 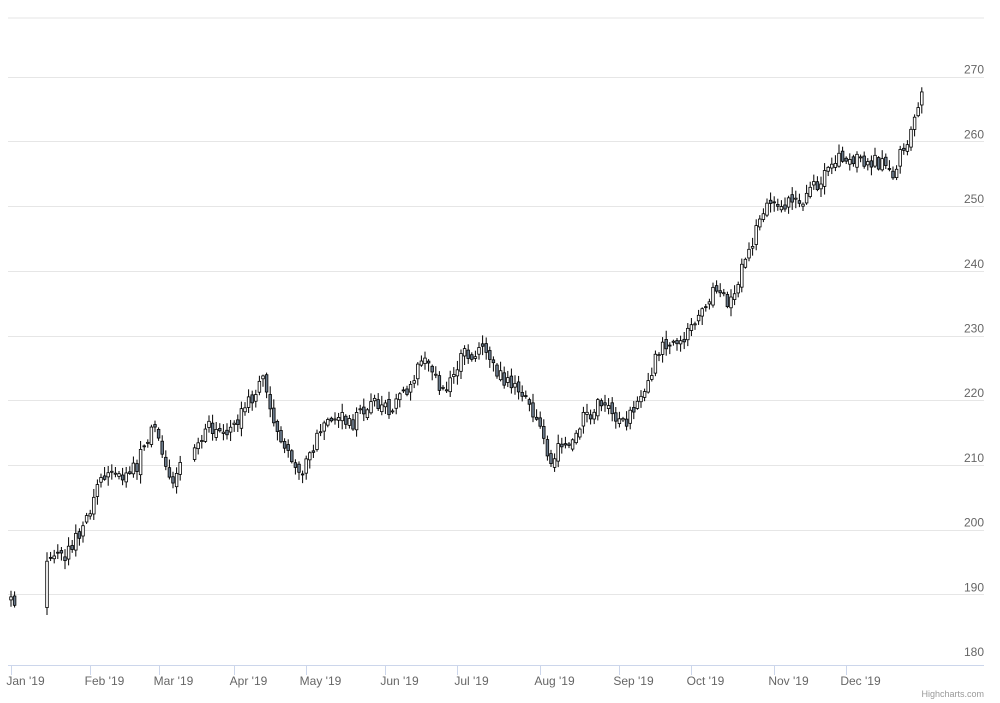 I want to click on credits-text: Highcharts.com, so click(x=952, y=694).